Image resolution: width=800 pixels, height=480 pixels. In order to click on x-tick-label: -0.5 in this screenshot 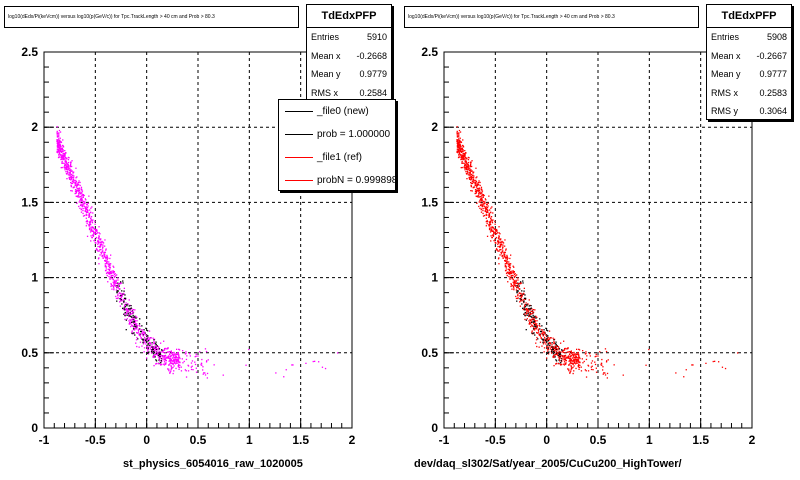, I will do `click(495, 440)`.